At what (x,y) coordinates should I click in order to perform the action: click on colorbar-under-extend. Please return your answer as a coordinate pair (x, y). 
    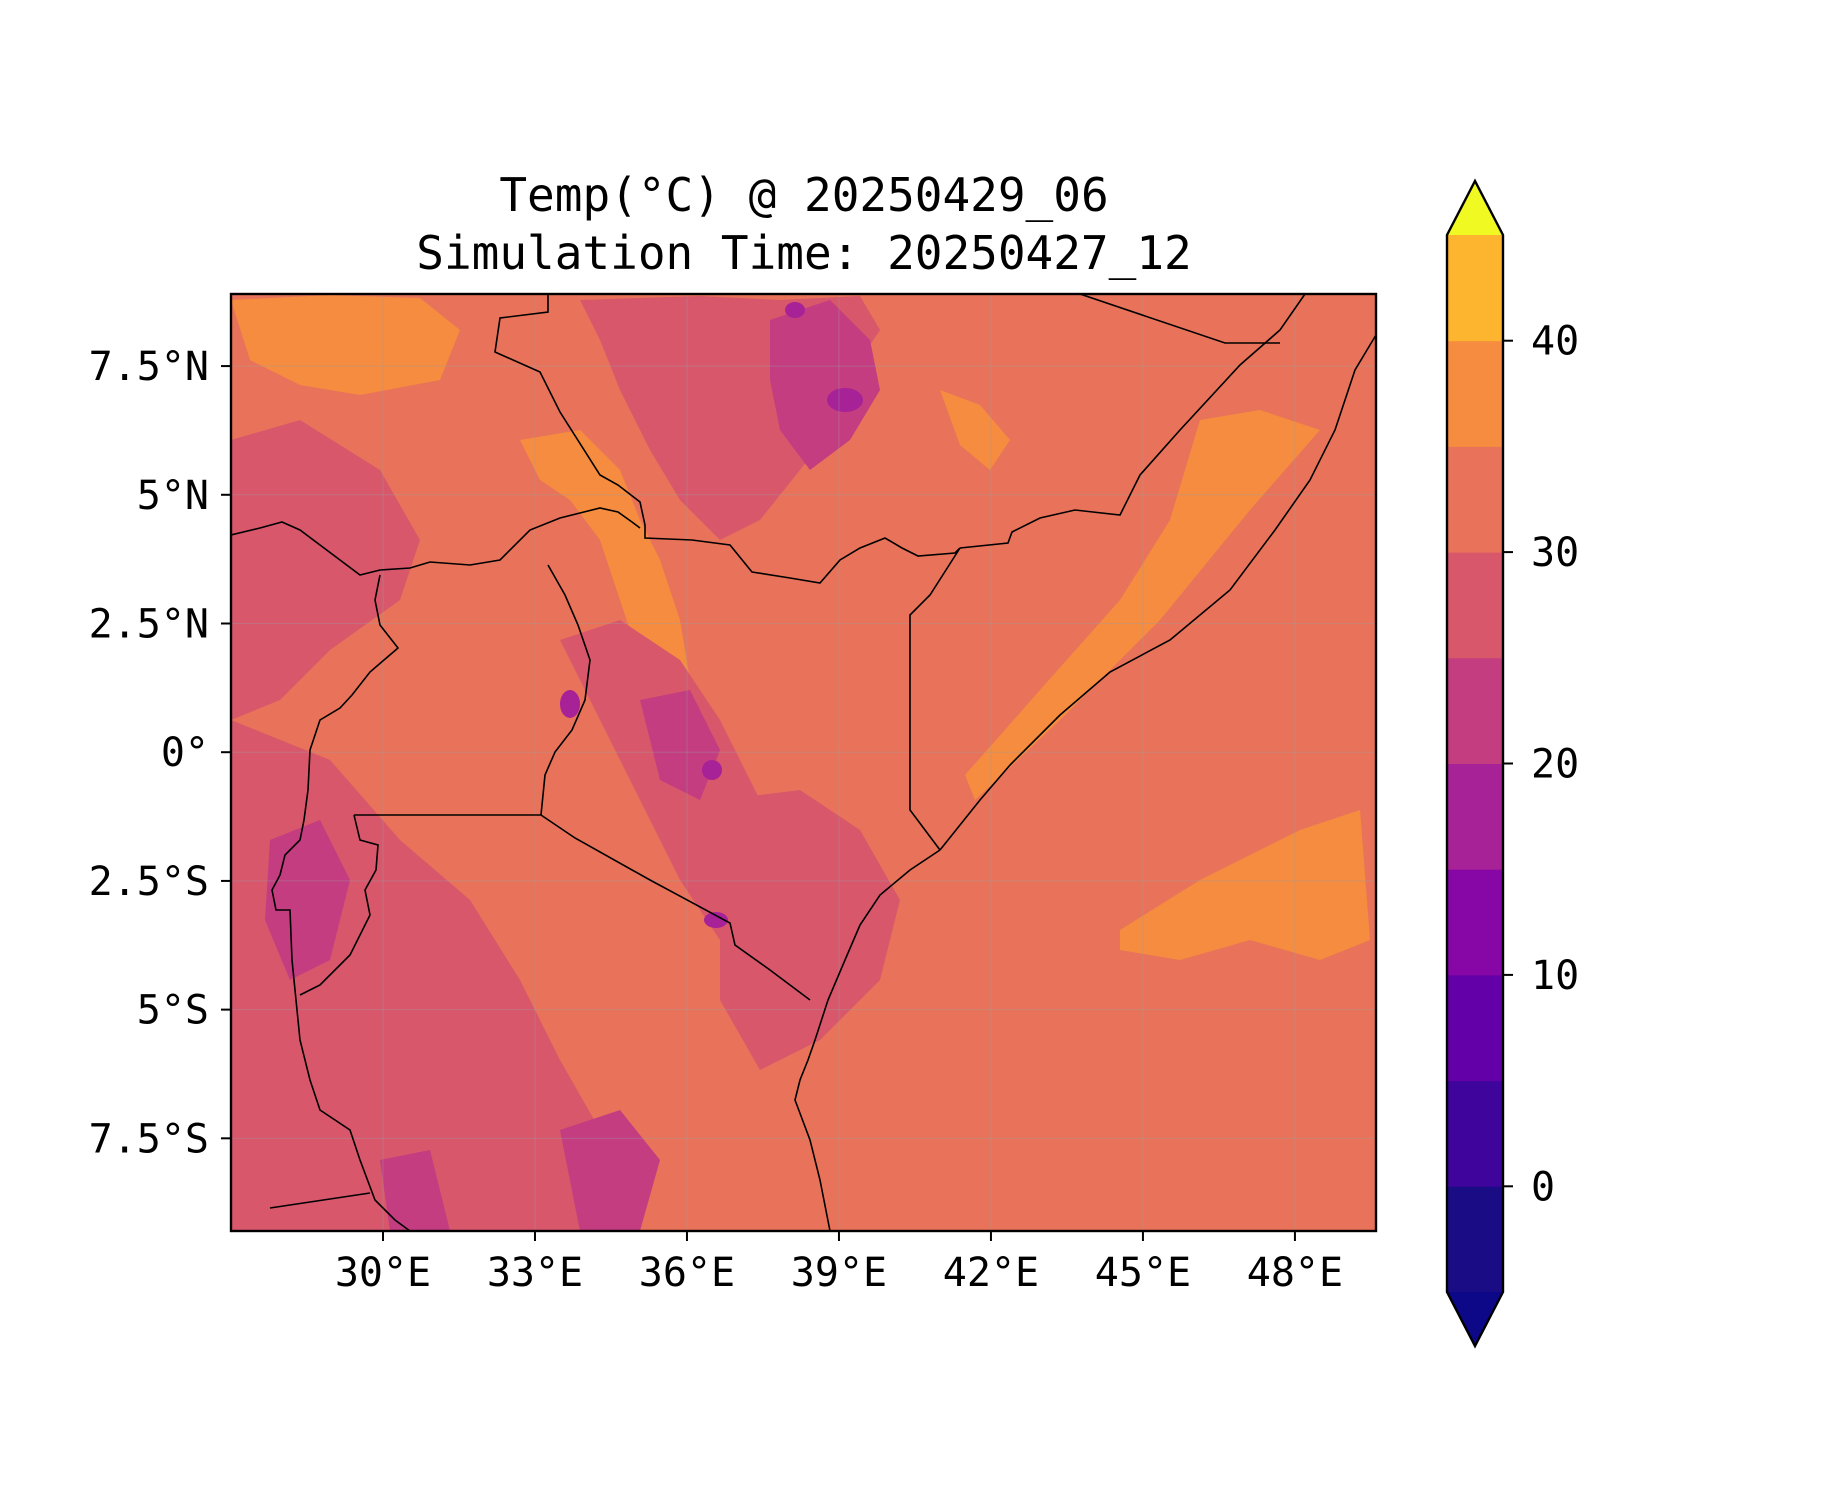
    Looking at the image, I should click on (1475, 1319).